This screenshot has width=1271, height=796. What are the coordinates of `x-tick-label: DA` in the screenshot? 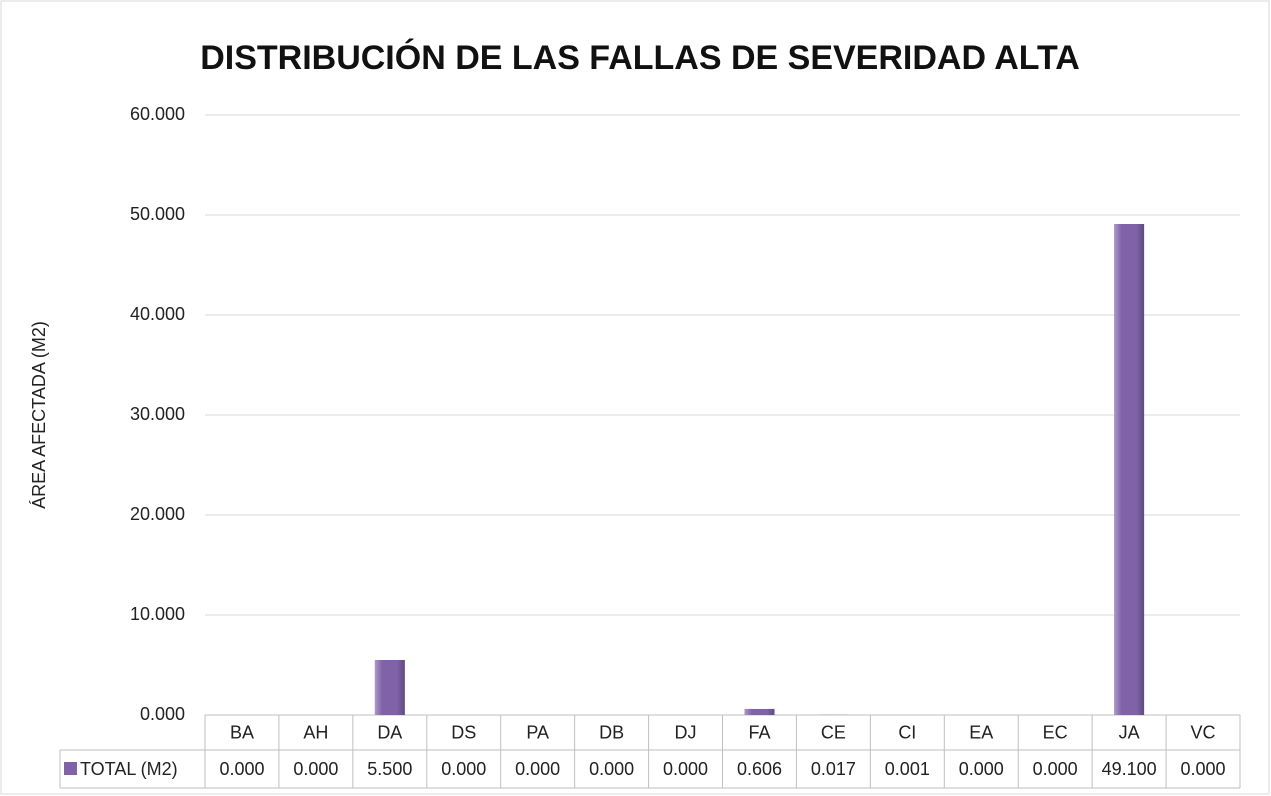 It's located at (389, 732).